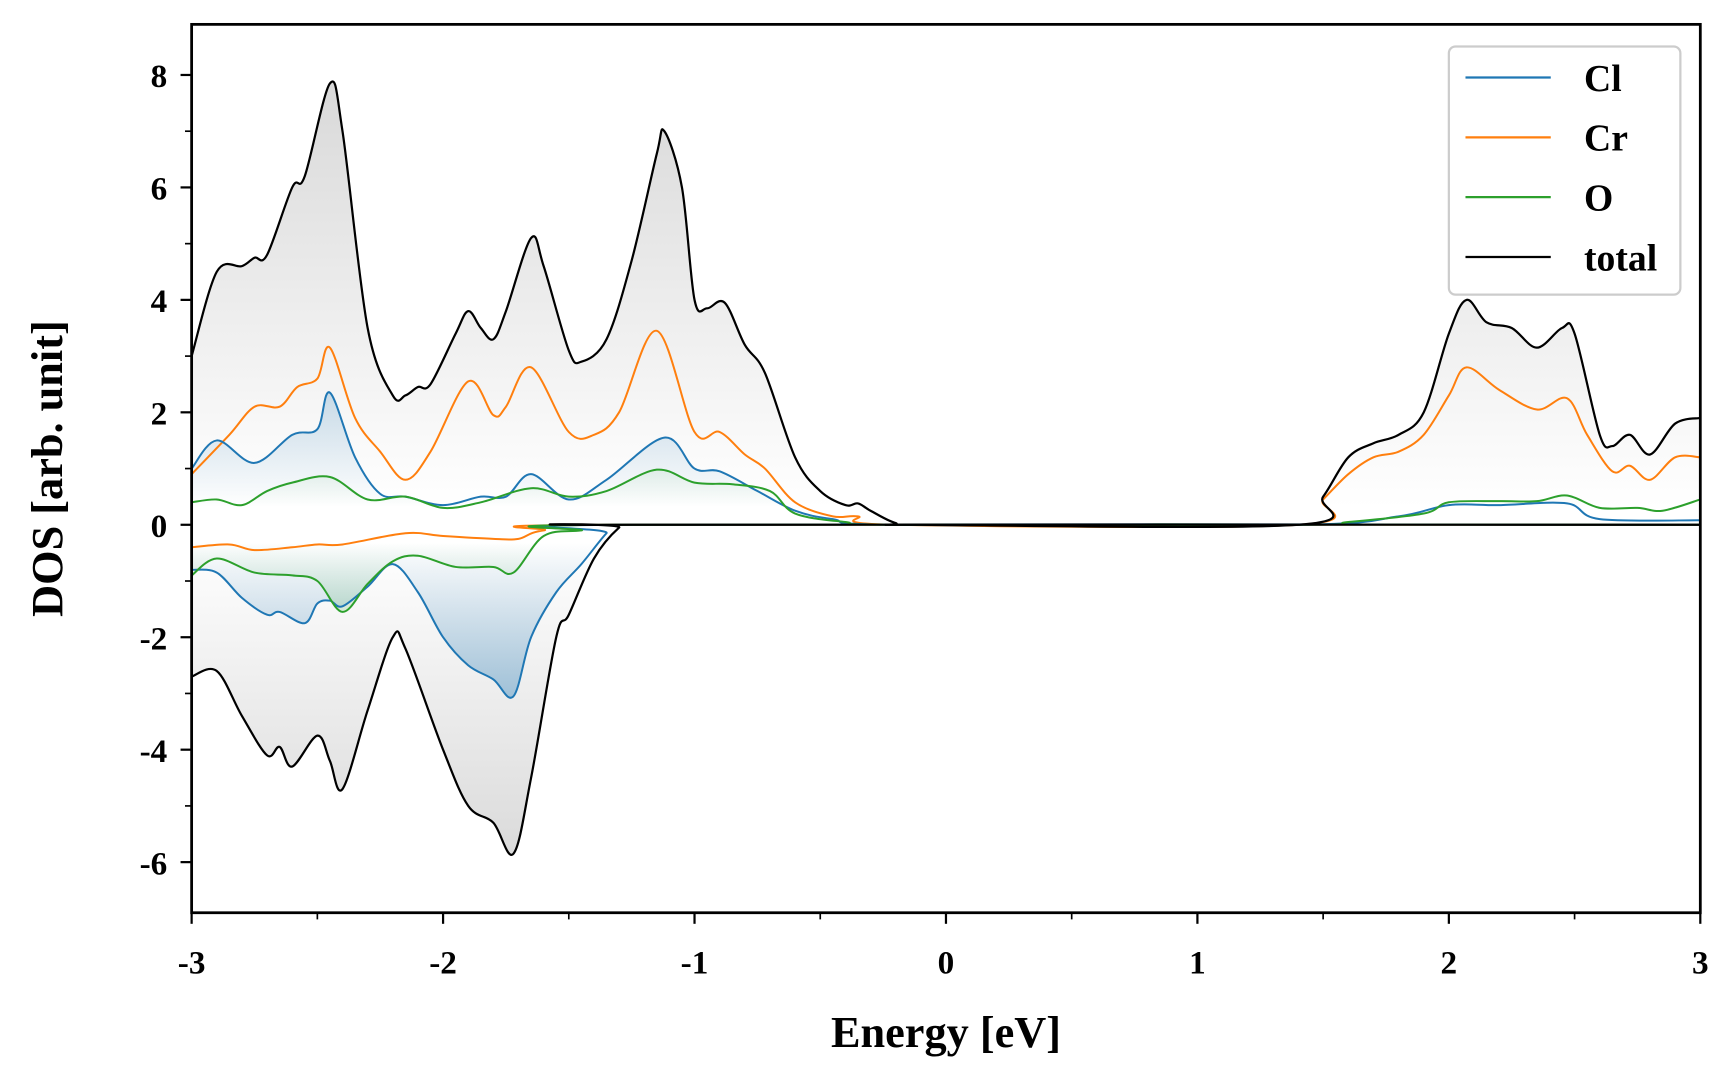  Describe the element at coordinates (946, 963) in the screenshot. I see `x-tick-label: 0` at that location.